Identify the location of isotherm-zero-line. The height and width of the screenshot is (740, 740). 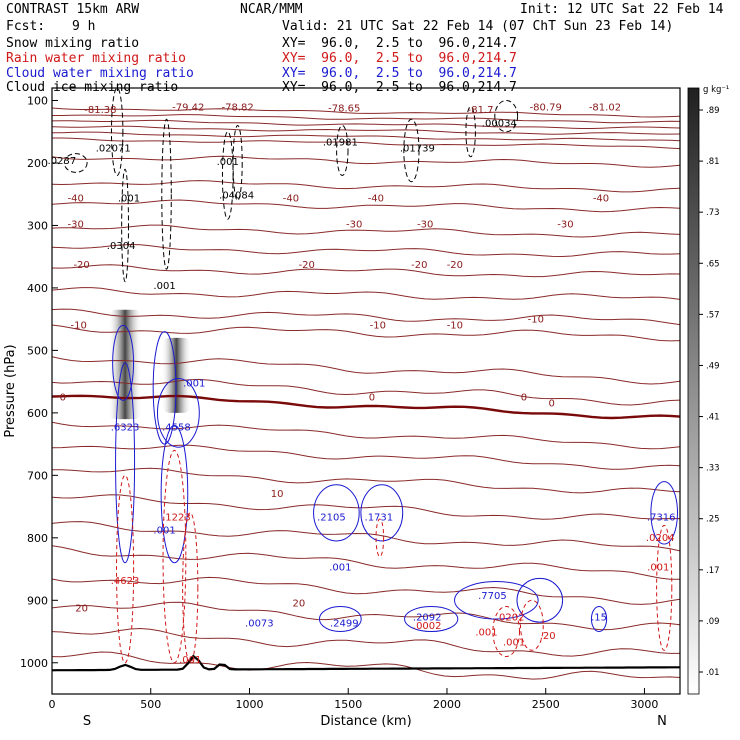
(366, 407).